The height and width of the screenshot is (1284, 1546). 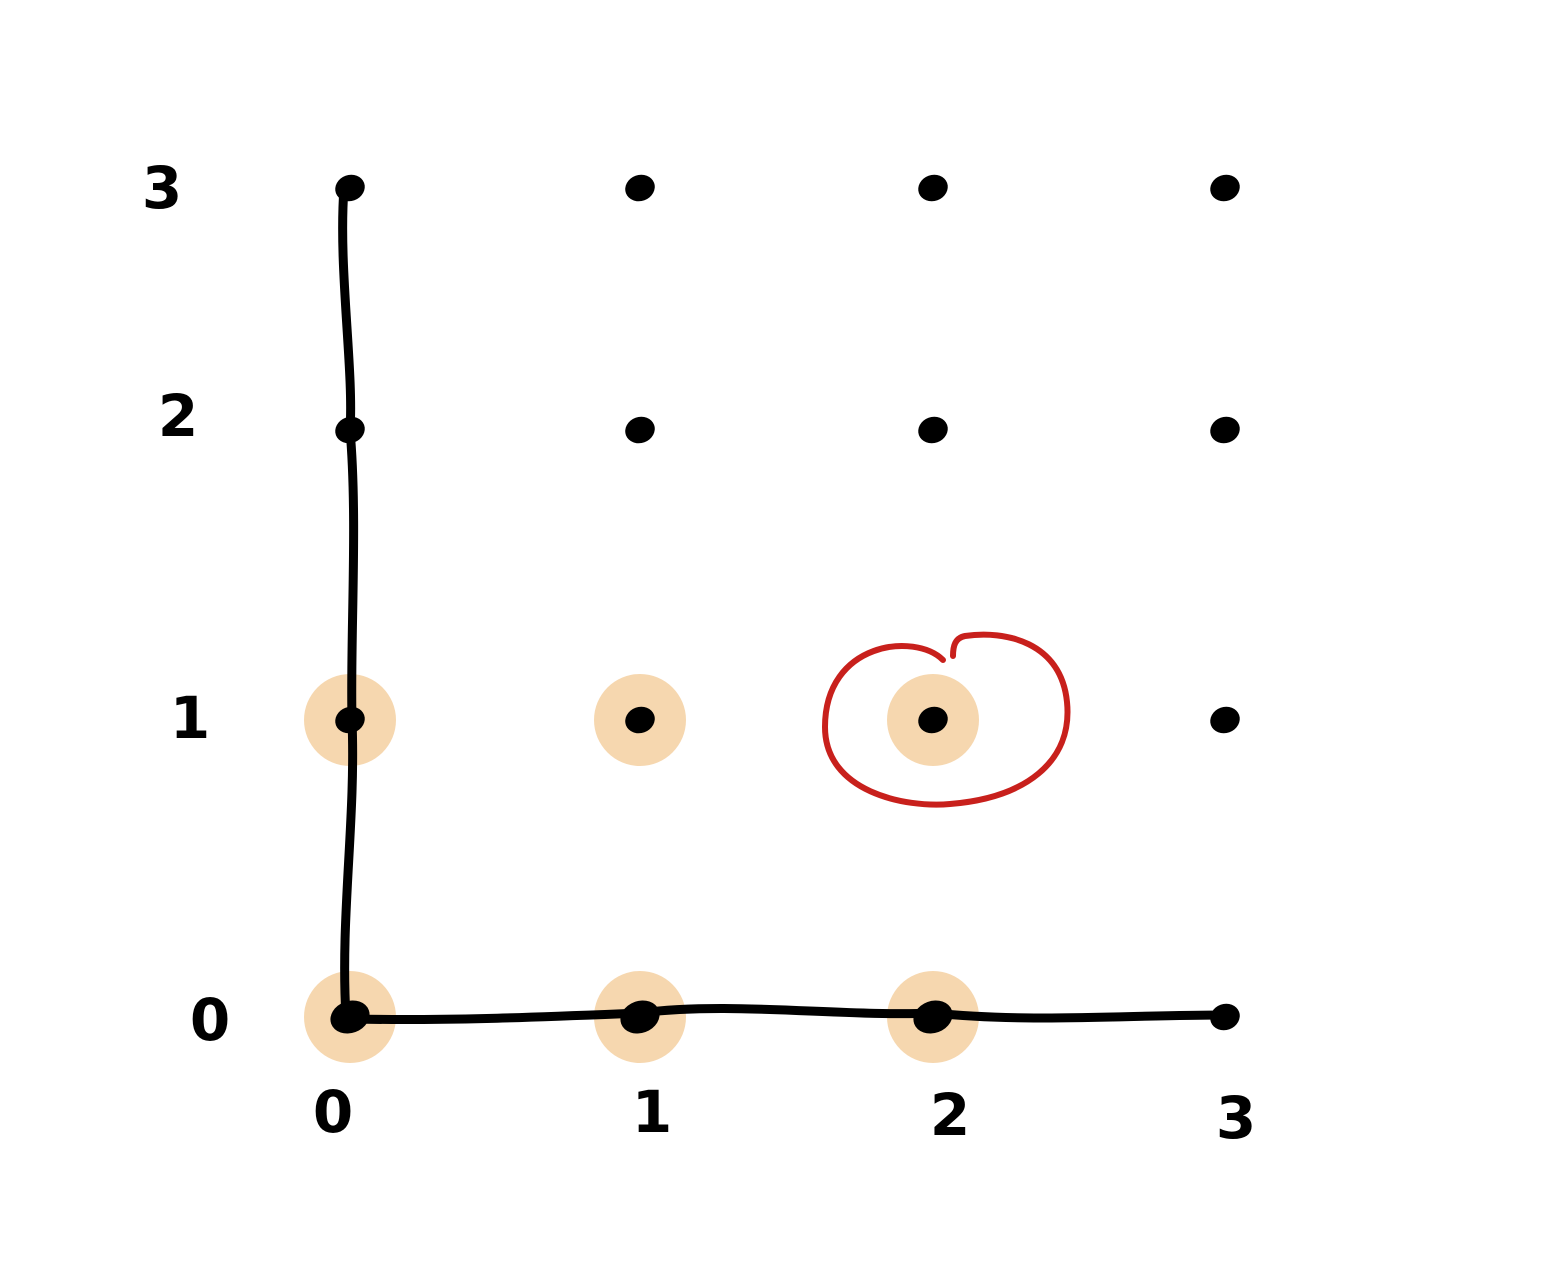 I want to click on vertical-axis-line, so click(x=348, y=602).